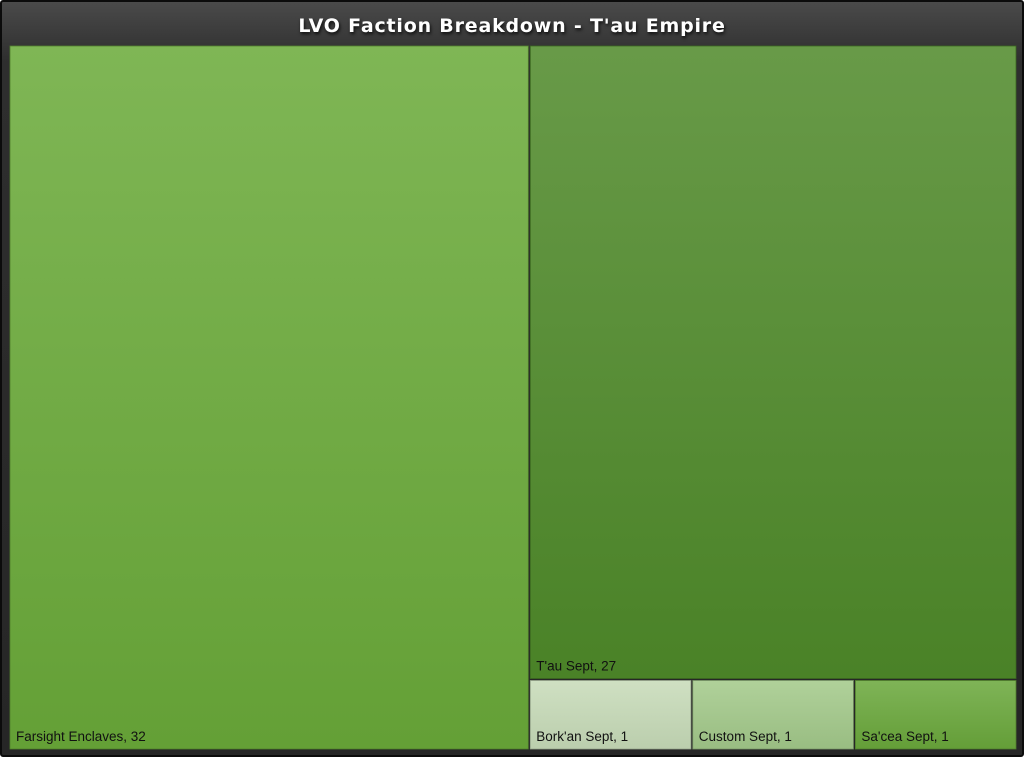 The height and width of the screenshot is (757, 1024). What do you see at coordinates (936, 715) in the screenshot?
I see `tile-sa-cea-sept` at bounding box center [936, 715].